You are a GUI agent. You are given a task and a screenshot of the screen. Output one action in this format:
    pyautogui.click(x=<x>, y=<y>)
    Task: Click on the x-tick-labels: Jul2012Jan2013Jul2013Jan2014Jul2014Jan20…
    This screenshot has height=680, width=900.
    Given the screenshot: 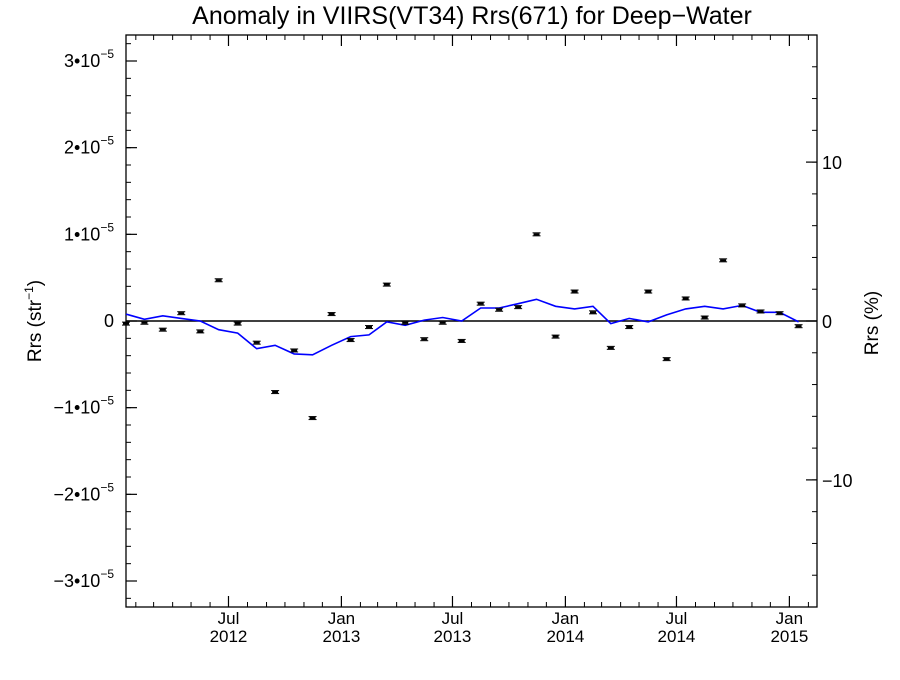 What is the action you would take?
    pyautogui.click(x=509, y=627)
    